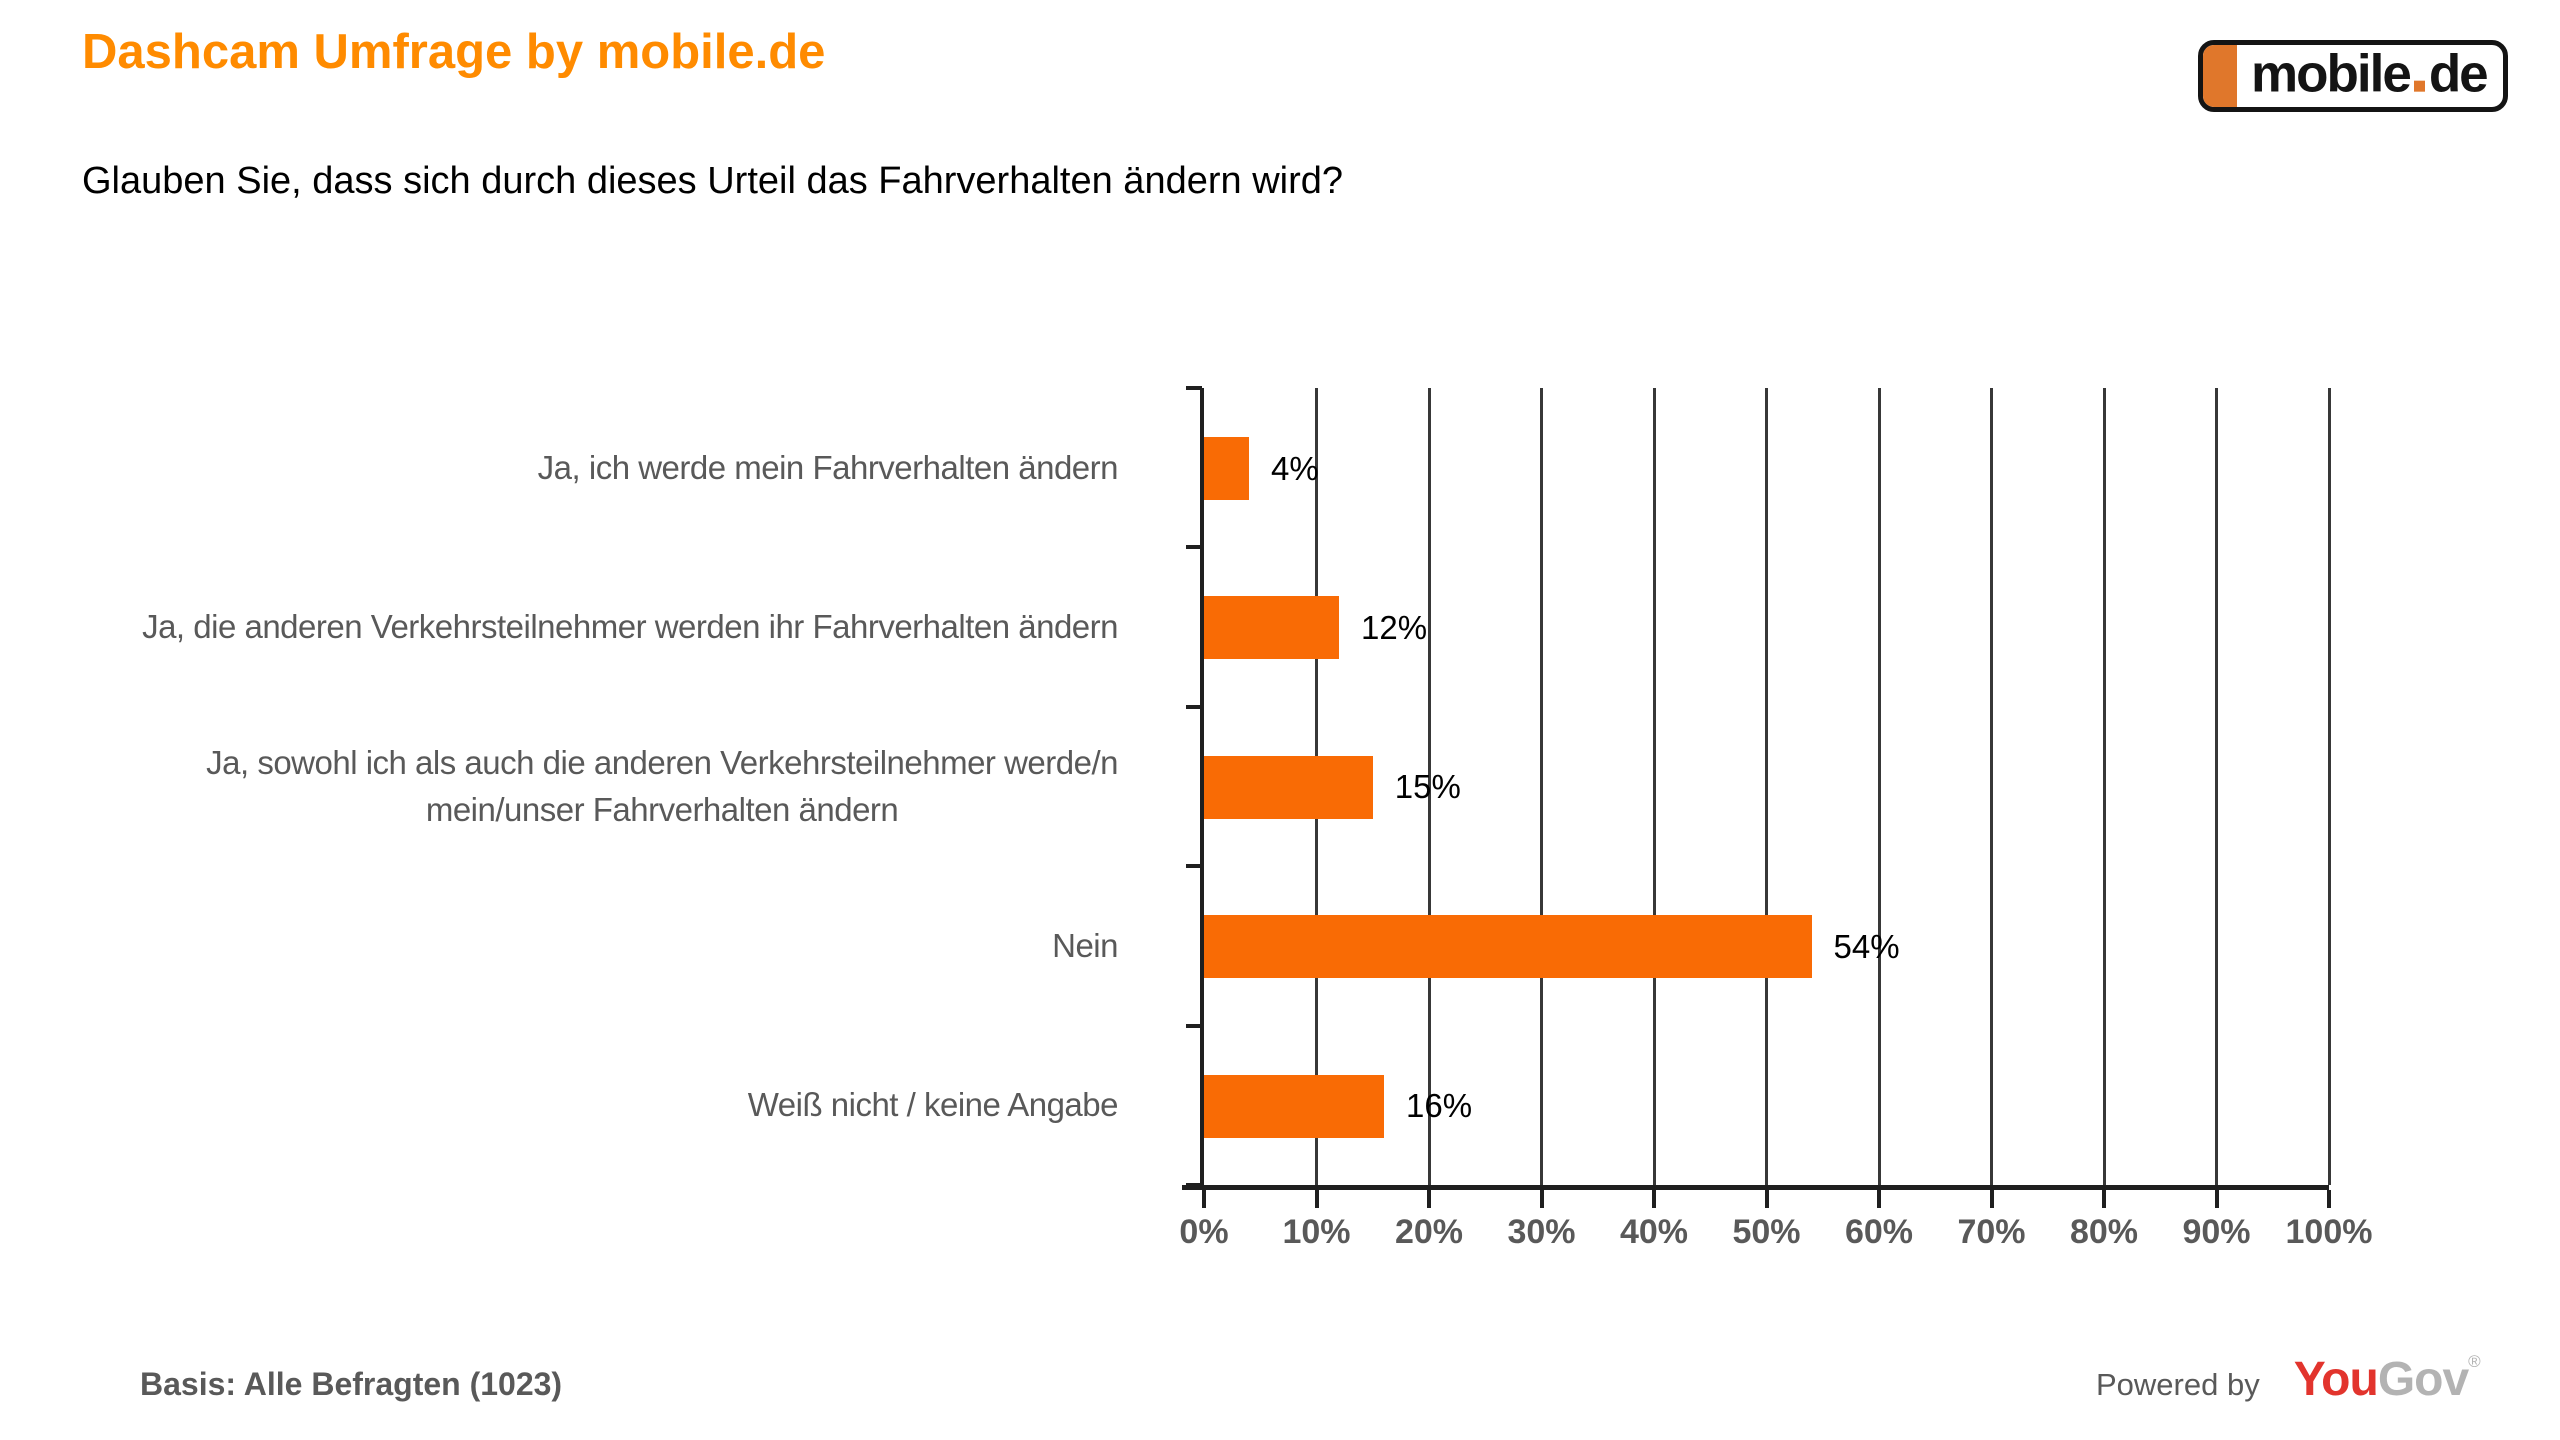 The image size is (2560, 1440). I want to click on logo-dot-icon, so click(2419, 86).